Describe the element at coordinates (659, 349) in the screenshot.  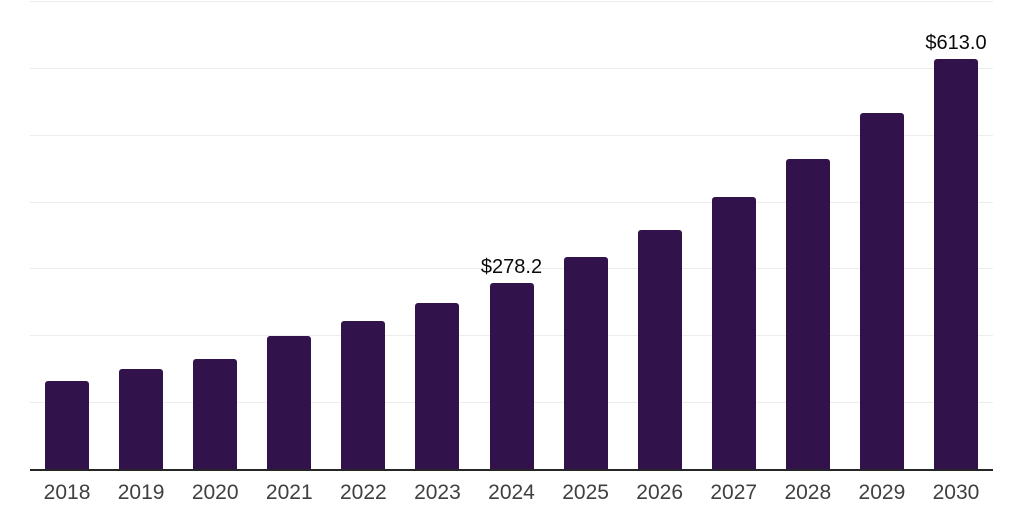
I see `bar-2026` at that location.